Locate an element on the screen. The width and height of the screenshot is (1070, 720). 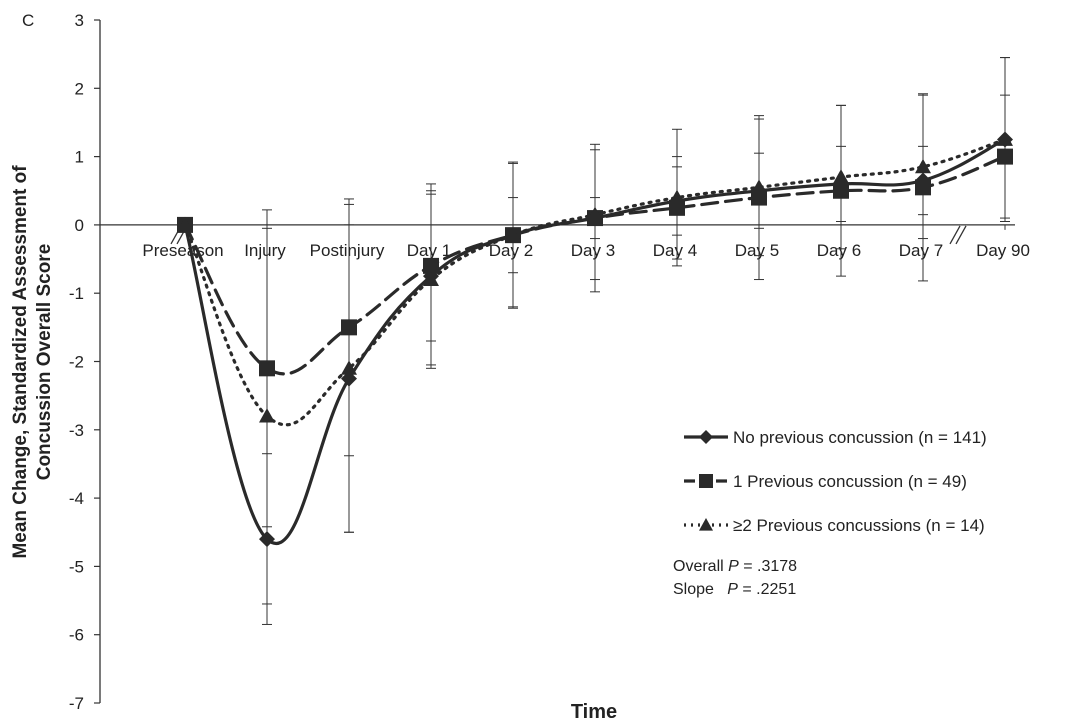
y-axis-title-line-2: Concussion Overall Score is located at coordinates (44, 362).